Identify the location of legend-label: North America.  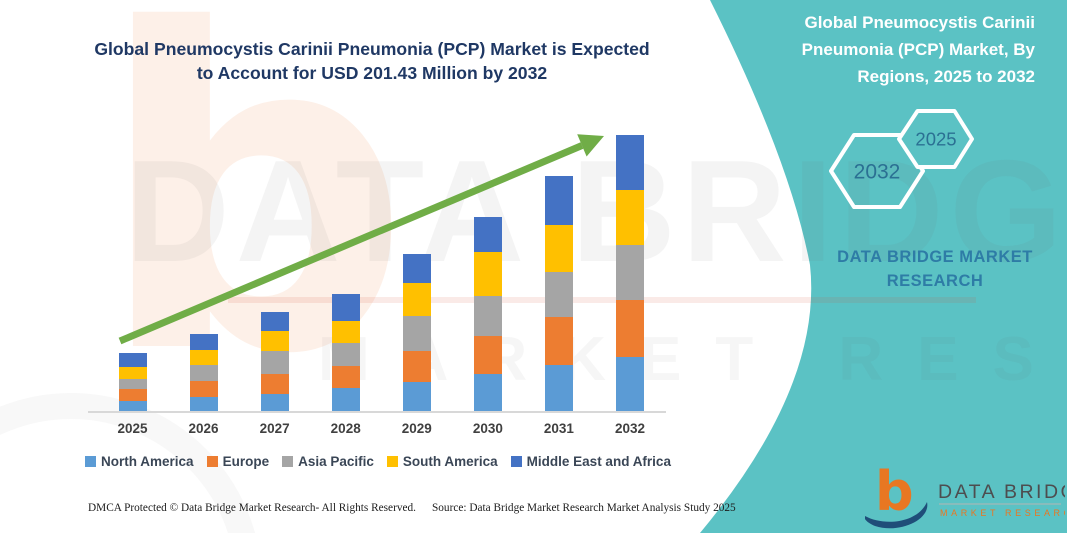
(147, 461).